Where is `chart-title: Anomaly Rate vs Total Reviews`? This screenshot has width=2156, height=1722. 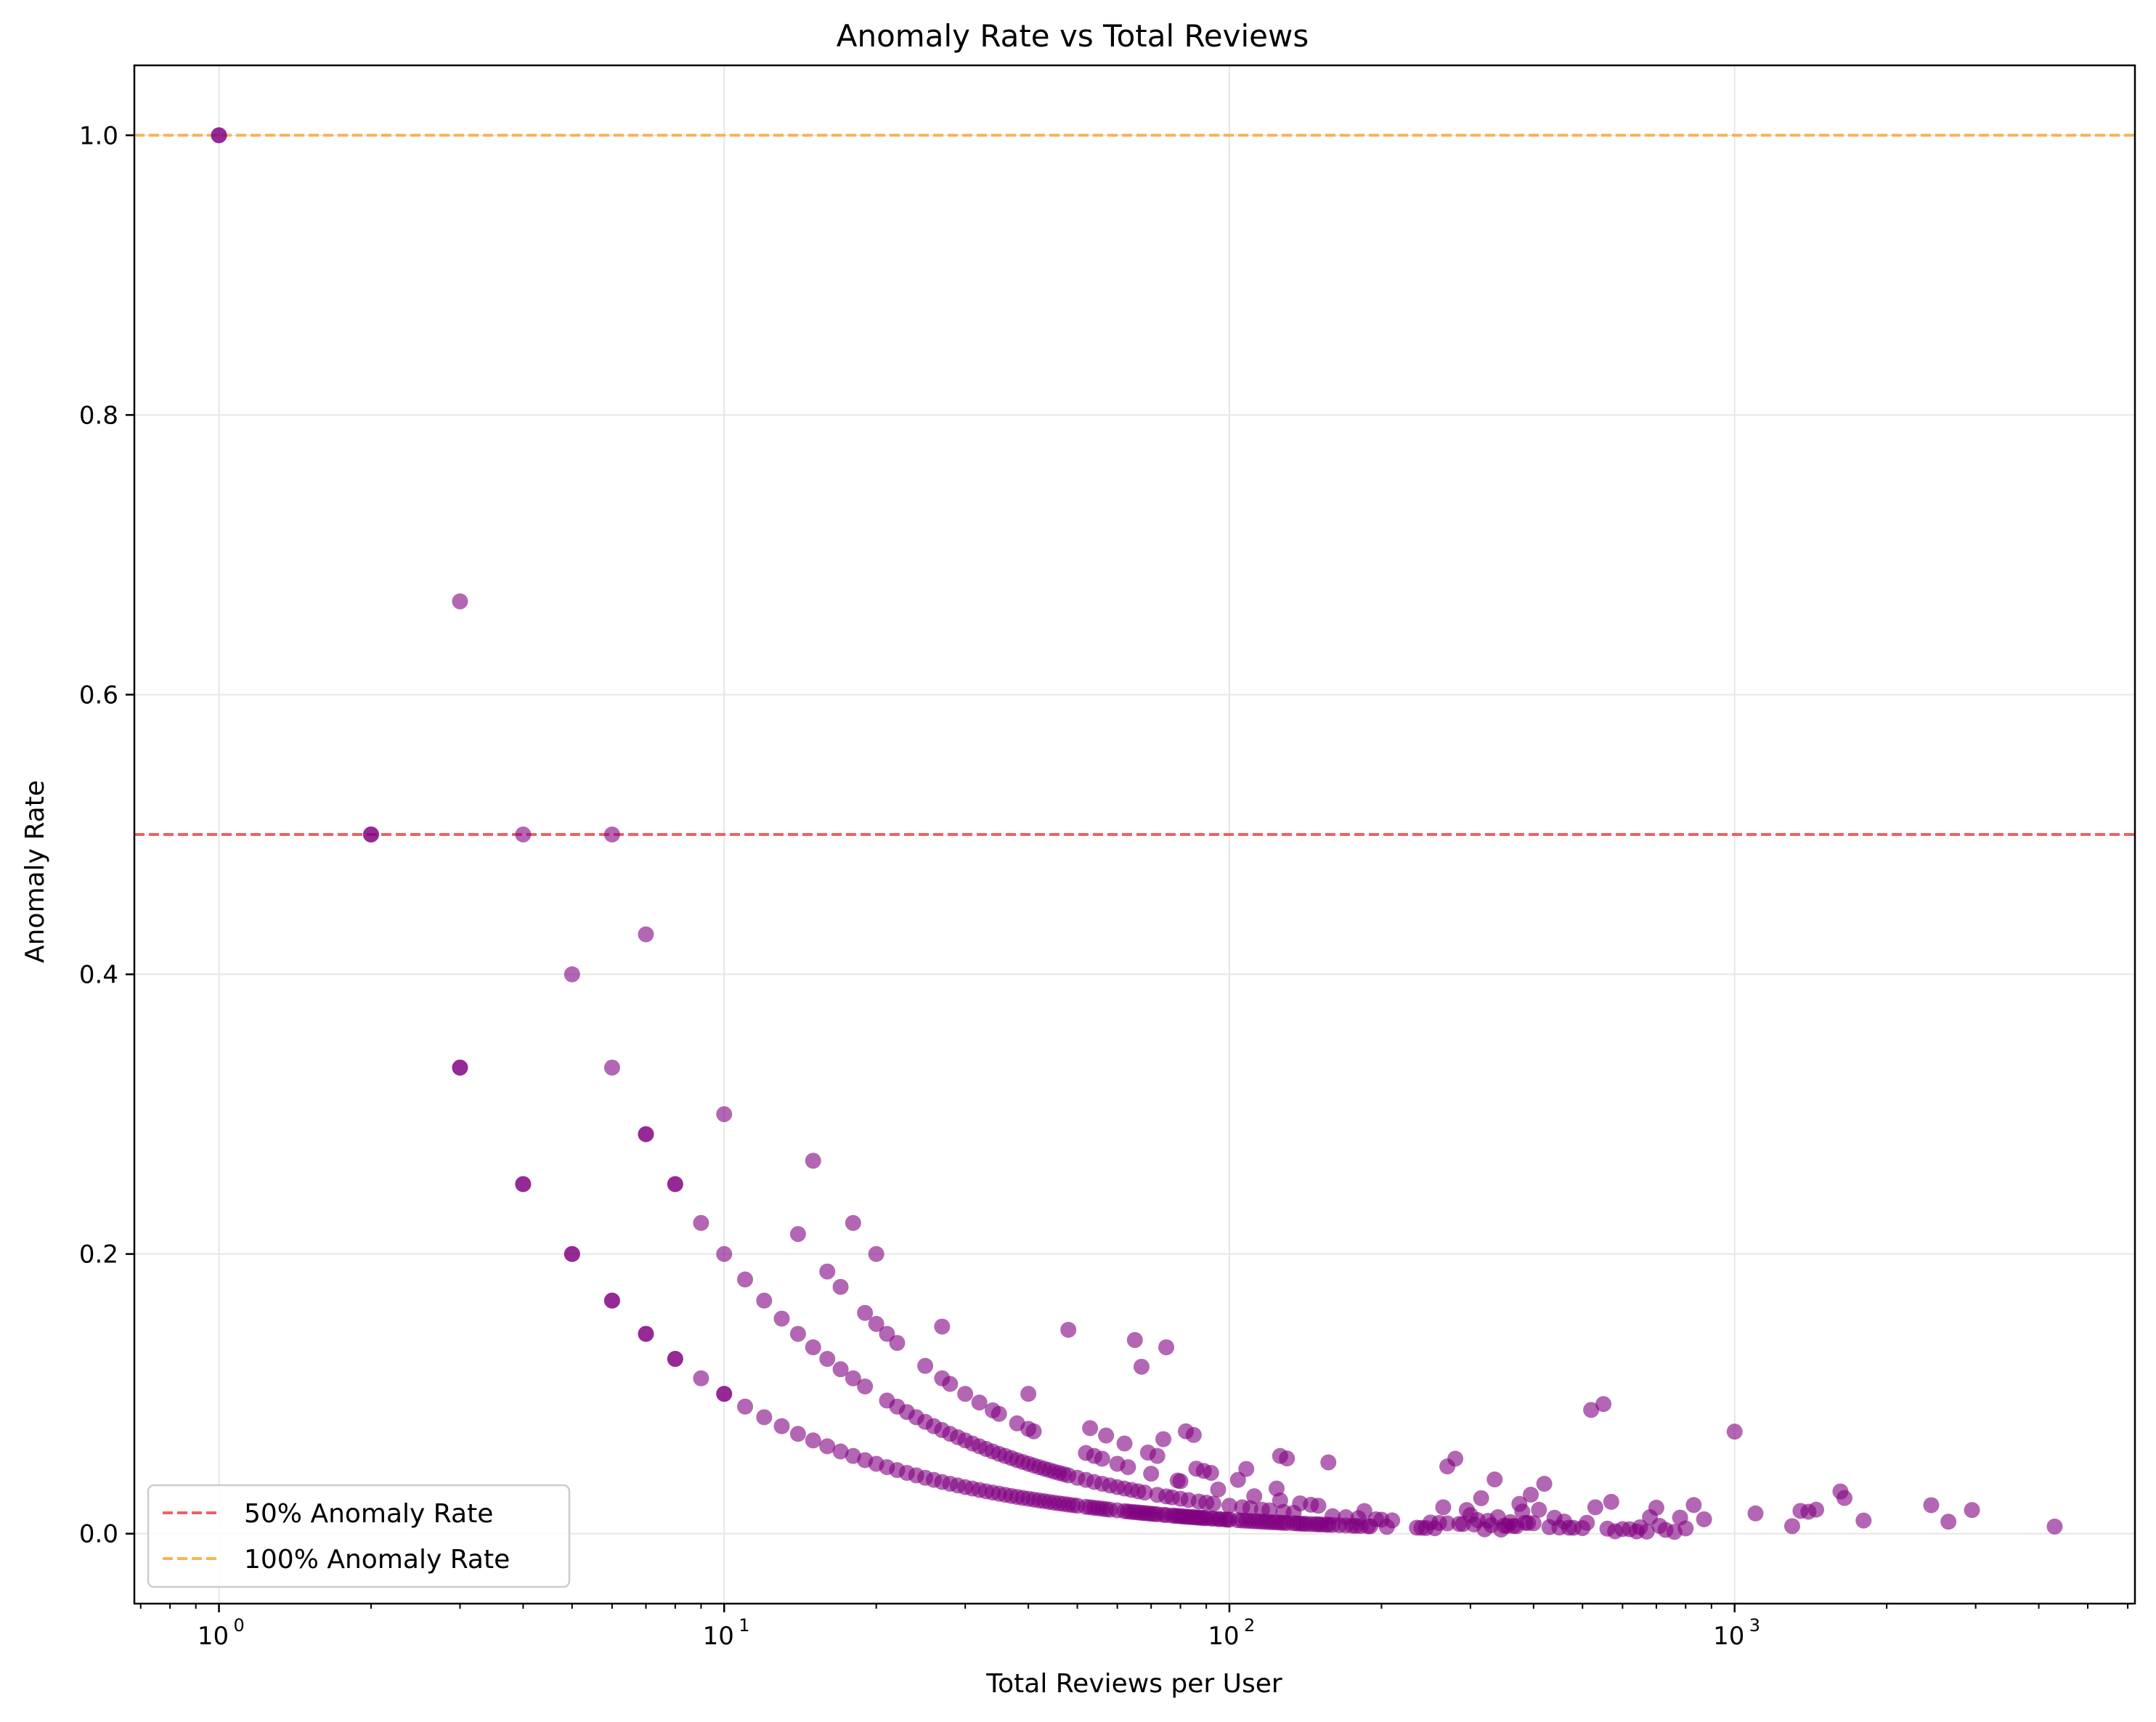
chart-title: Anomaly Rate vs Total Reviews is located at coordinates (1073, 36).